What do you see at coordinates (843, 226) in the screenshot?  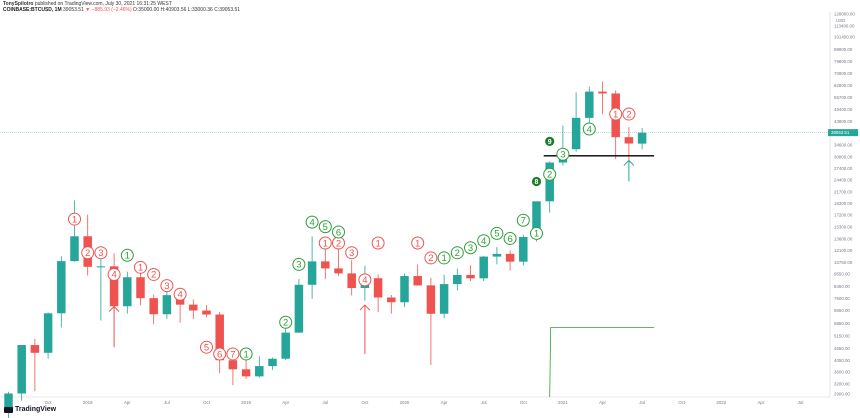 I see `y-tick-label: 15300.00` at bounding box center [843, 226].